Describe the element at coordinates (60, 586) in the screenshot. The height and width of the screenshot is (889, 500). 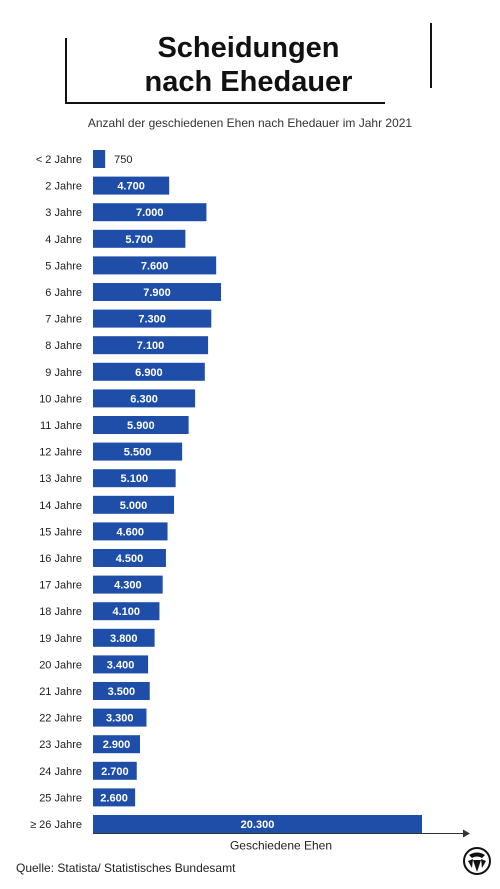
I see `category-label: 17 Jahre` at that location.